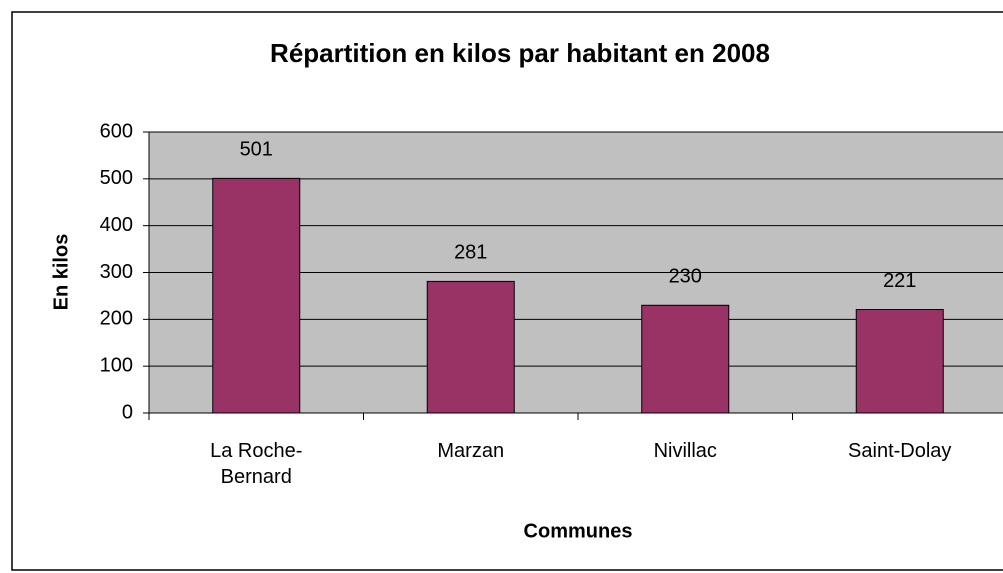  Describe the element at coordinates (116, 365) in the screenshot. I see `y-tick-label: 100` at that location.